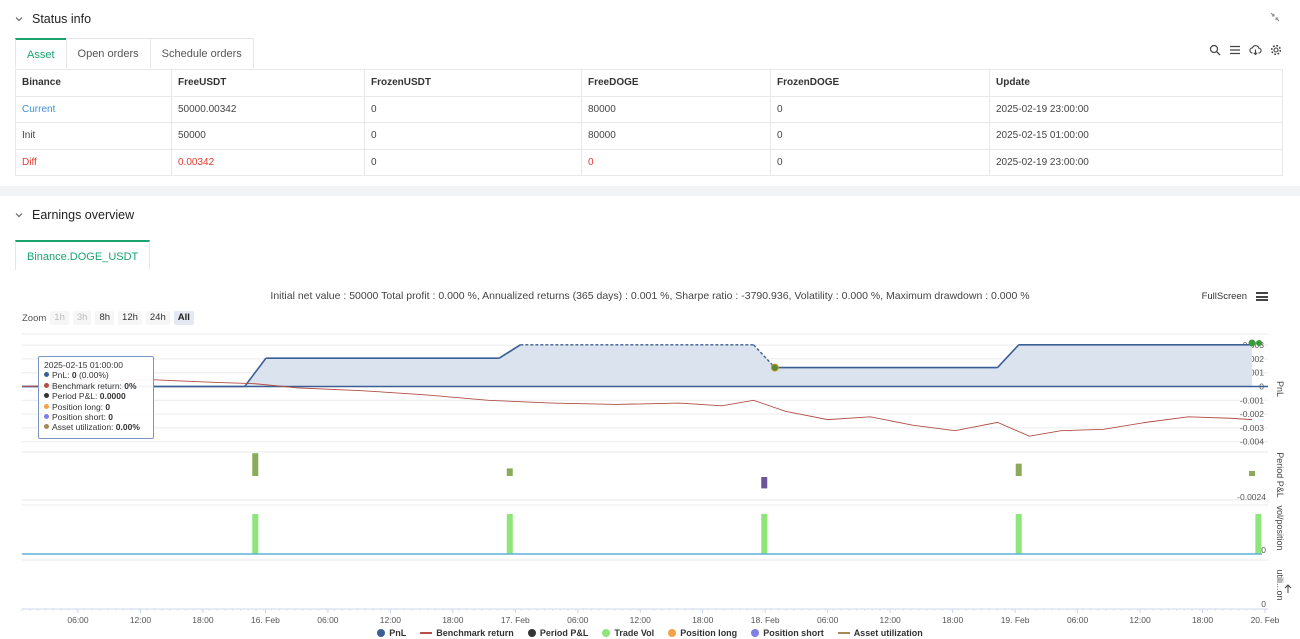  Describe the element at coordinates (96, 396) in the screenshot. I see `tooltip-period-pnl: Period P&L: 0.0000` at that location.